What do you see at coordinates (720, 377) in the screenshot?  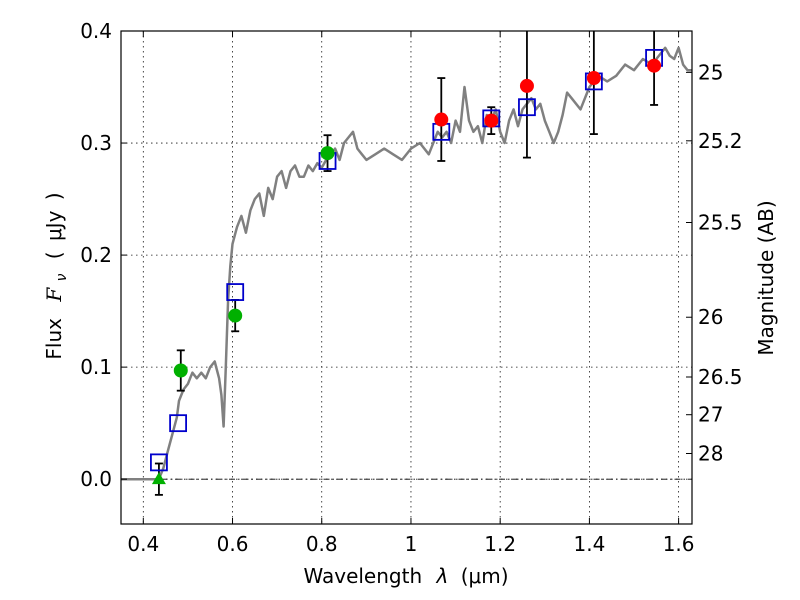 I see `magnitude-tick-label: 26.5` at bounding box center [720, 377].